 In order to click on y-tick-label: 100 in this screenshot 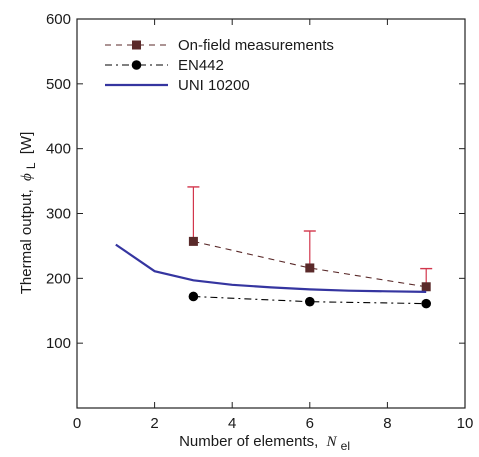, I will do `click(58, 343)`.